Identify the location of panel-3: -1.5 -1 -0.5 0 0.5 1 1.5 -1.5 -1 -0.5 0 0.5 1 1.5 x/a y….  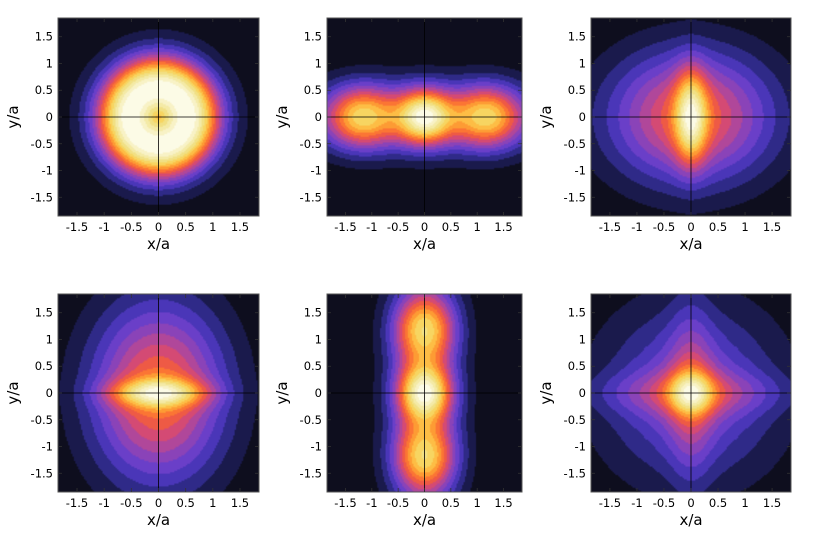
(664, 135).